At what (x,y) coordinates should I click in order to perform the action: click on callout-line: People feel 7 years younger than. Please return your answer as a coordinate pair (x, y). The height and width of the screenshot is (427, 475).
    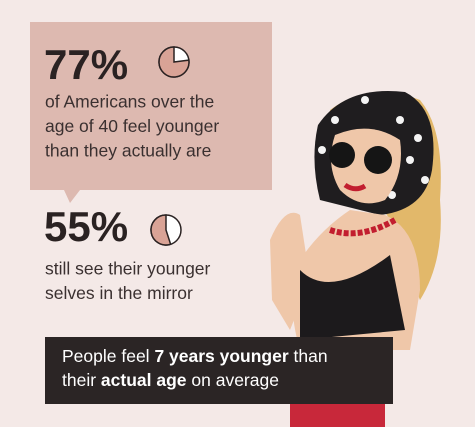
    Looking at the image, I should click on (195, 356).